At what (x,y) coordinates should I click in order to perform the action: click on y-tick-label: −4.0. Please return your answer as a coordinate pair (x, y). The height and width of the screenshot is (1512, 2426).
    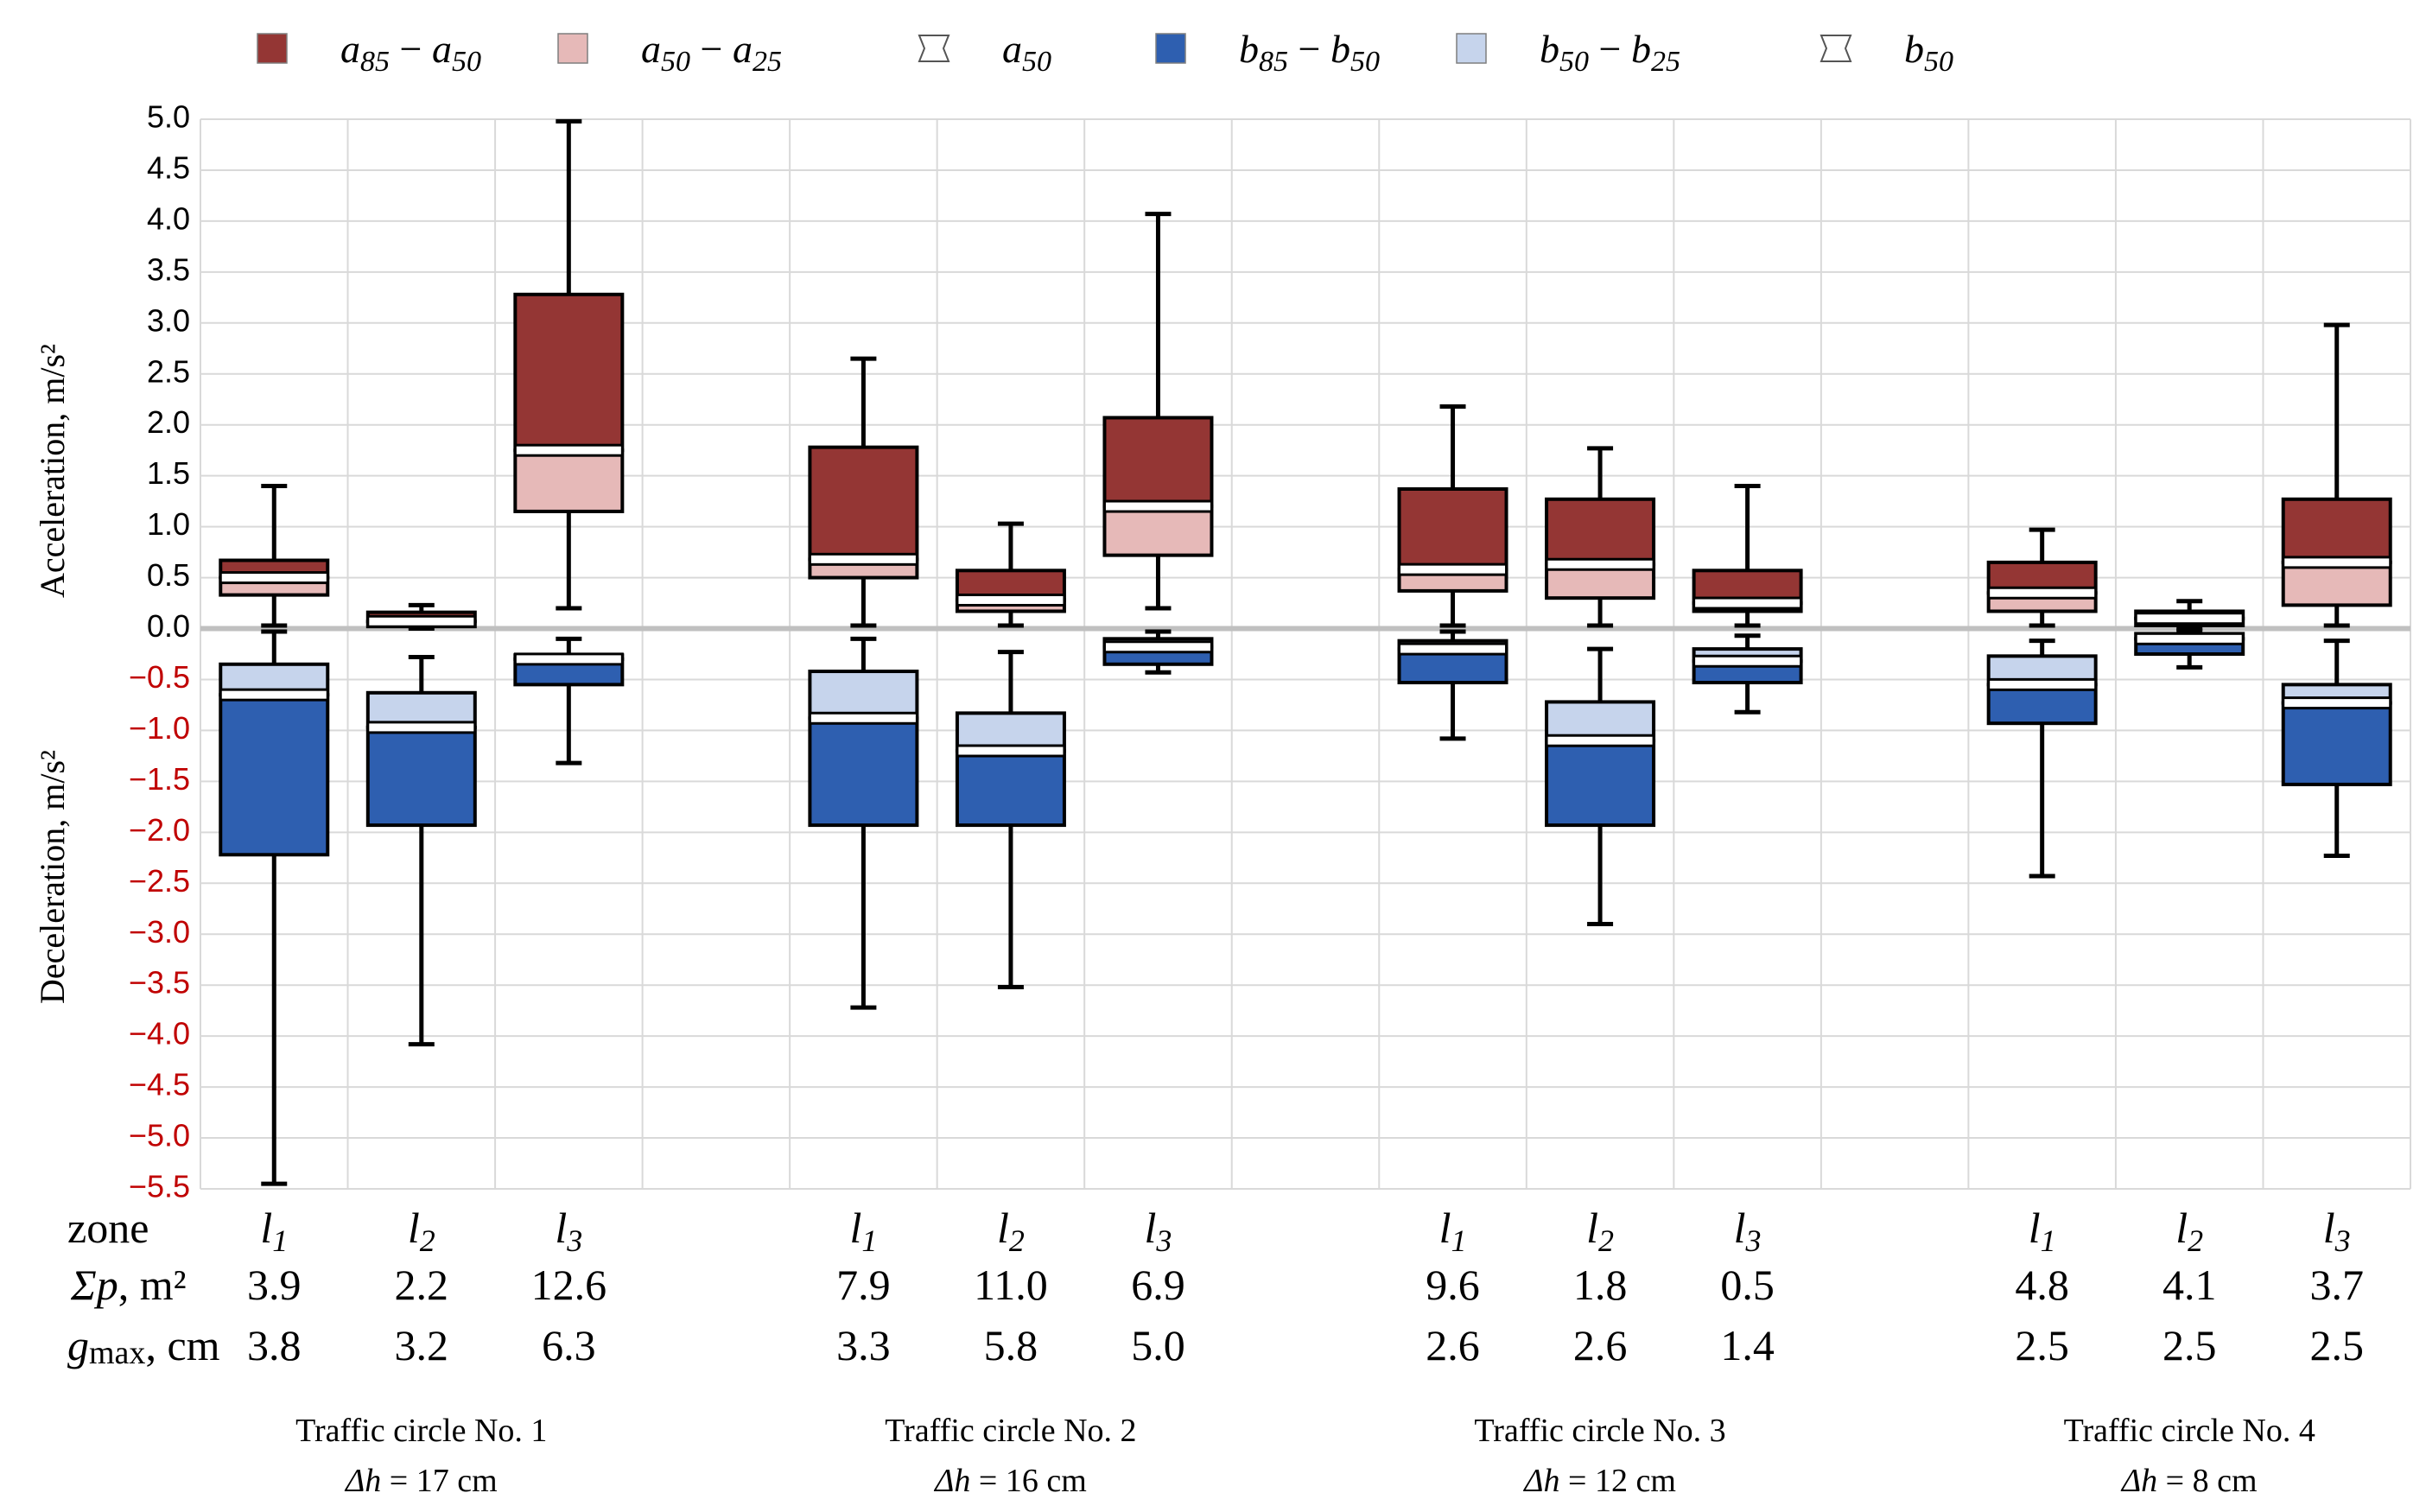
    Looking at the image, I should click on (159, 1033).